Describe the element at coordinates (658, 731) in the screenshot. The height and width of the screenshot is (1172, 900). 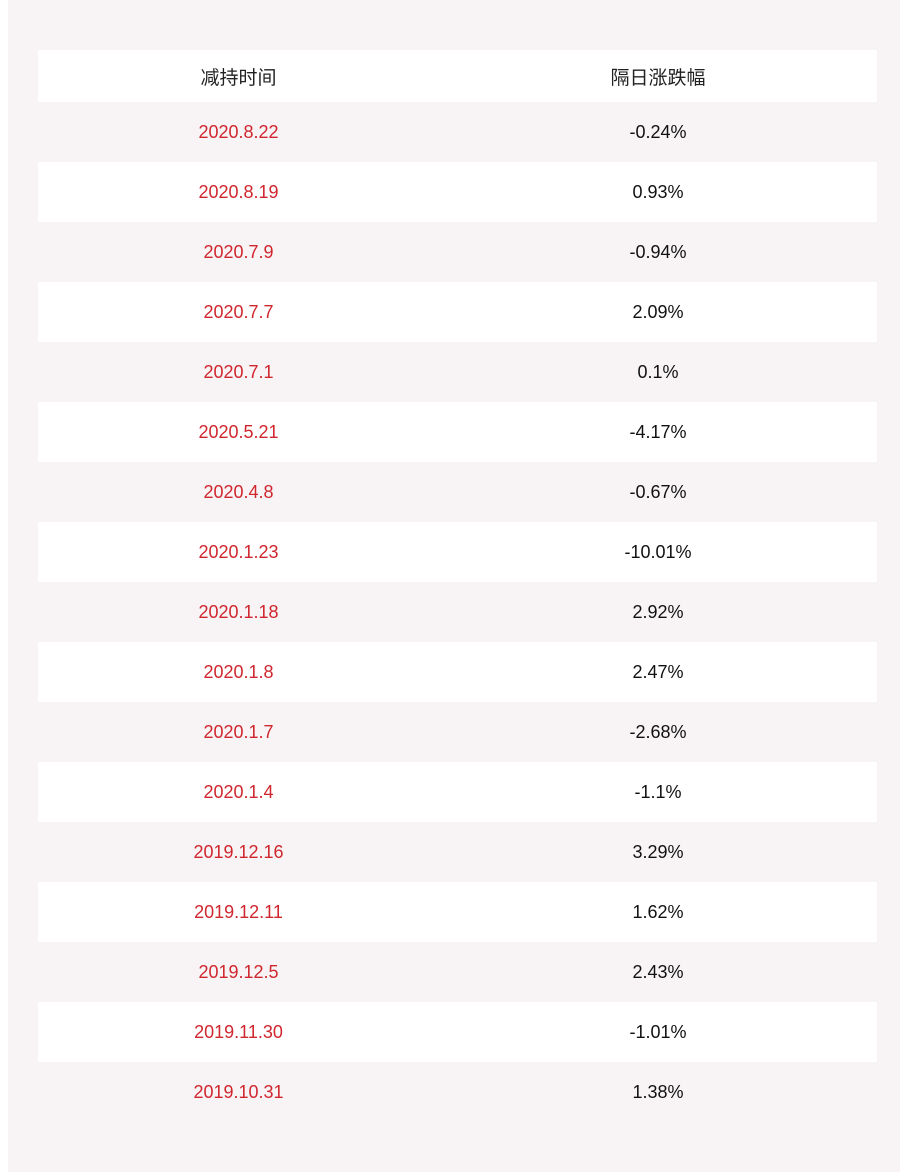
I see `next-day-change: -2.68%` at that location.